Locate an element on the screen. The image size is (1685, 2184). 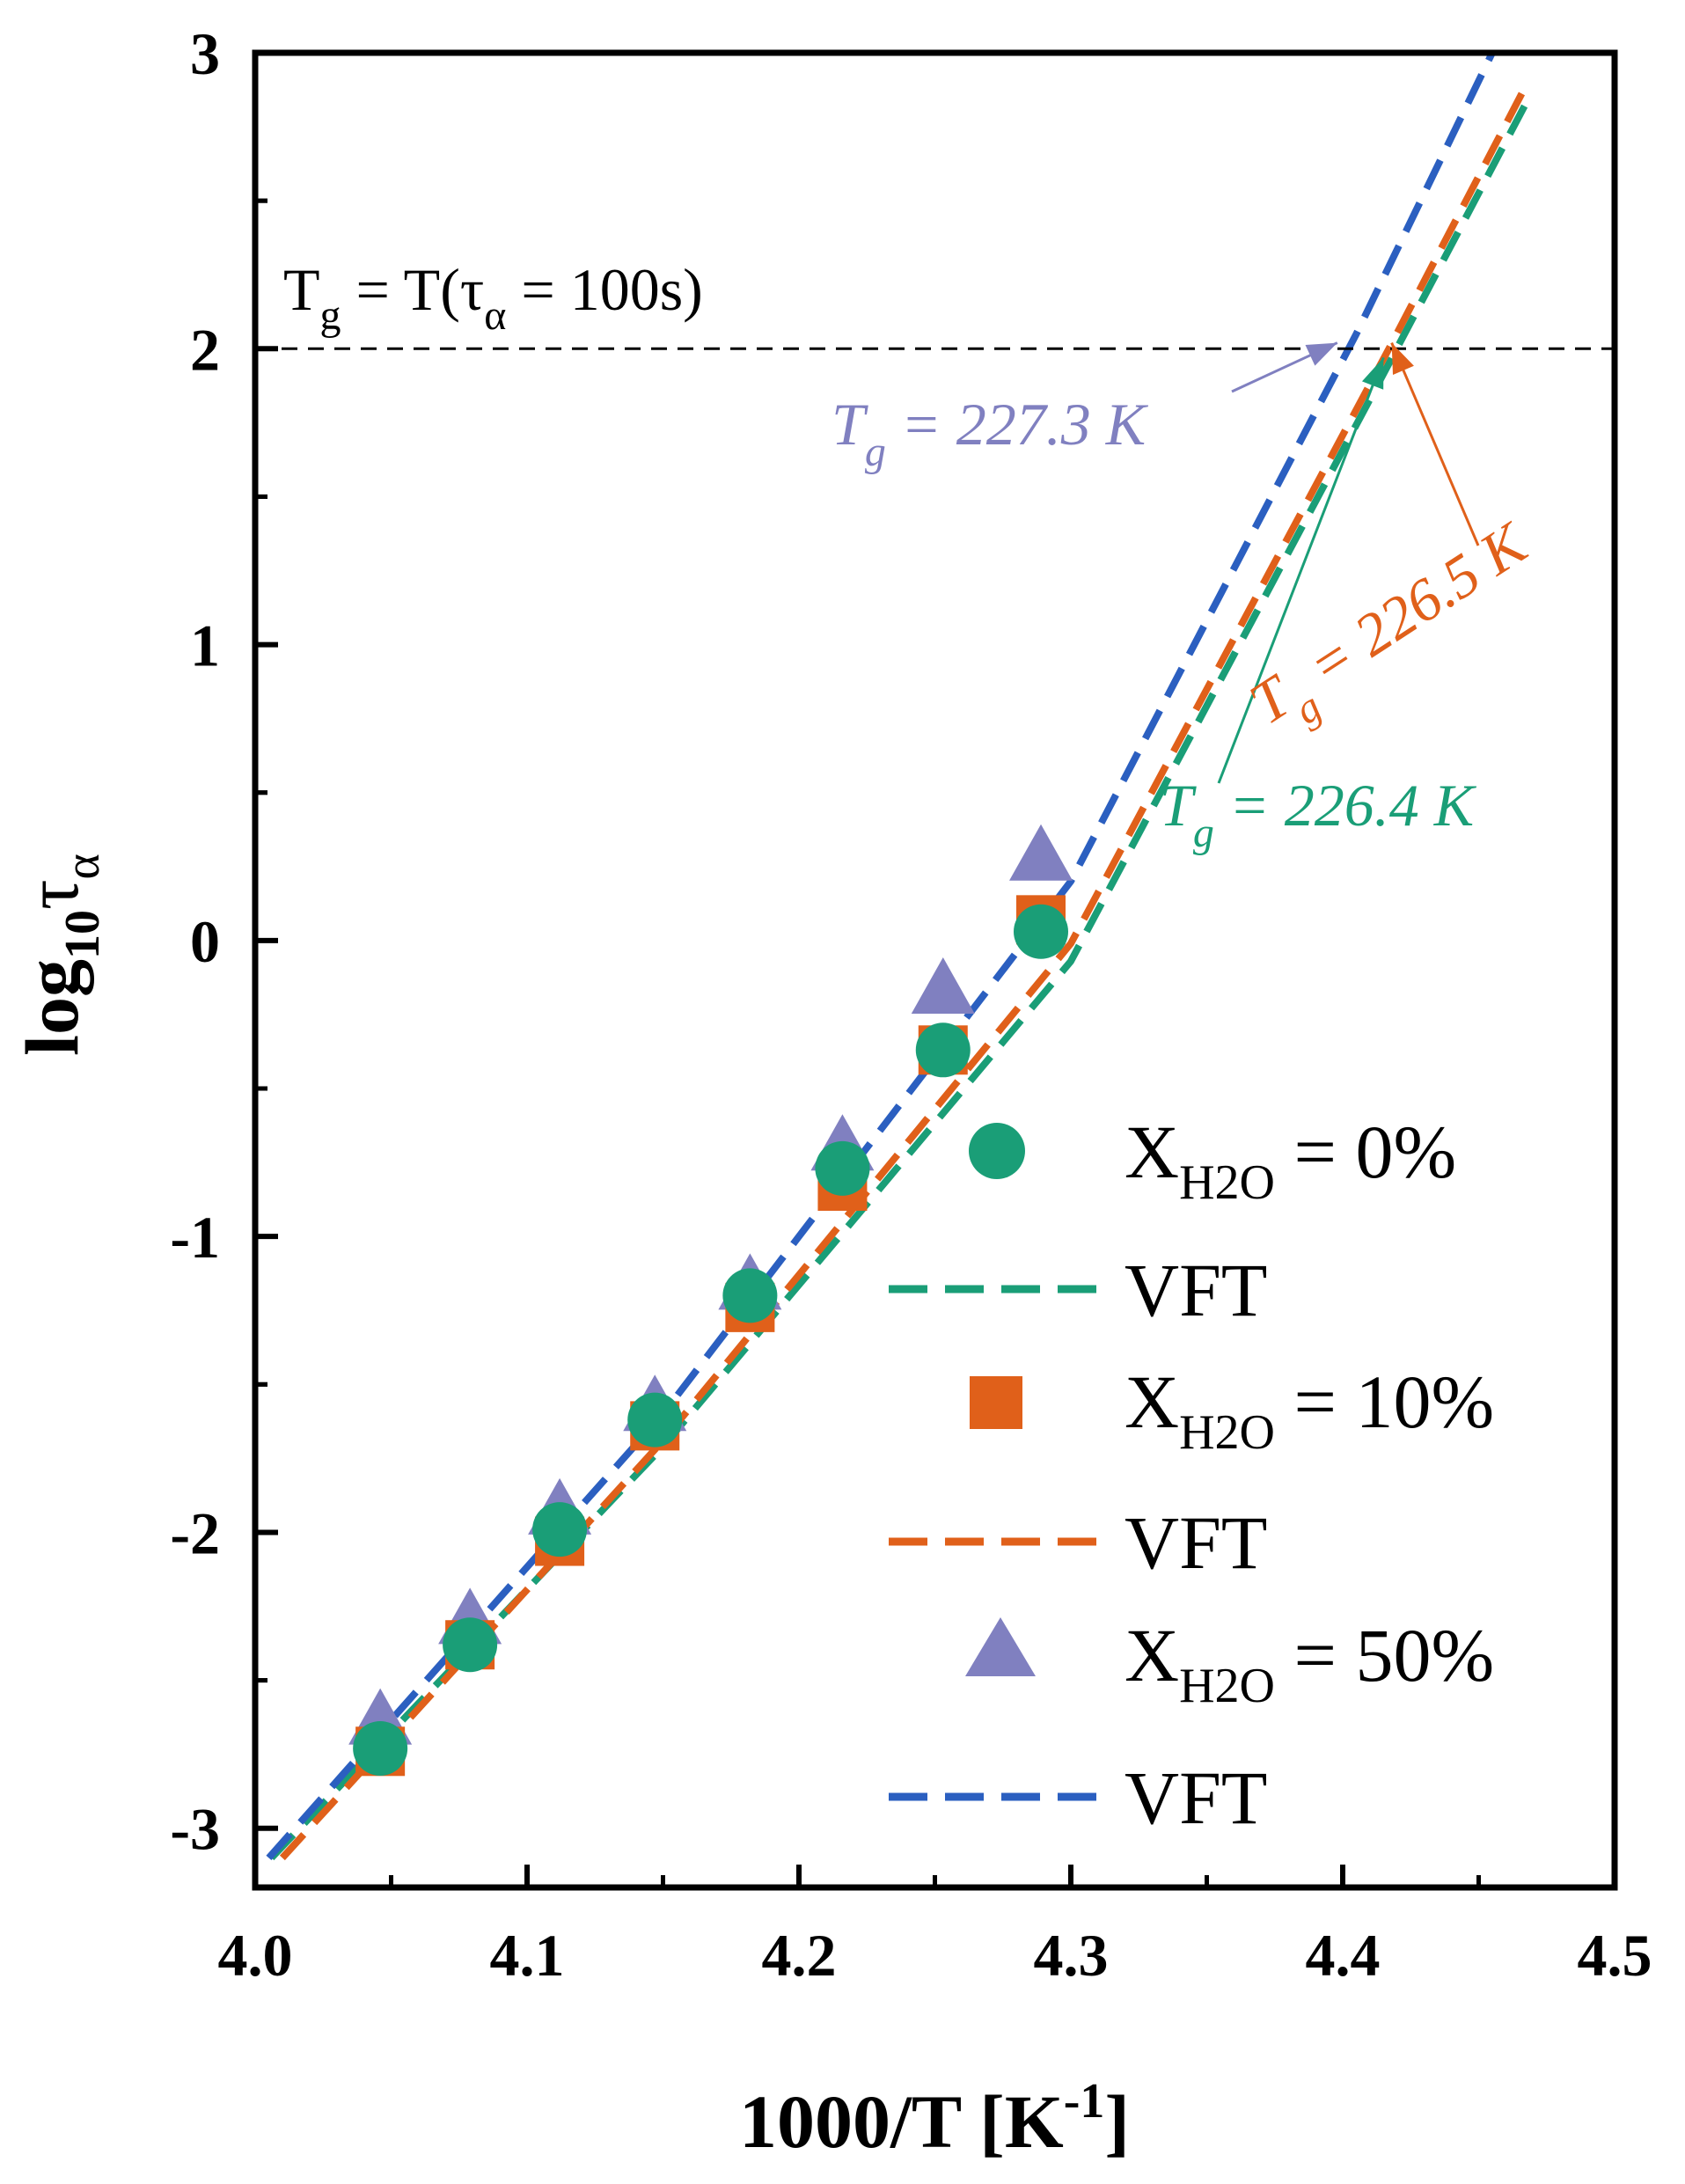
legend-marker-triangle is located at coordinates (1000, 1646).